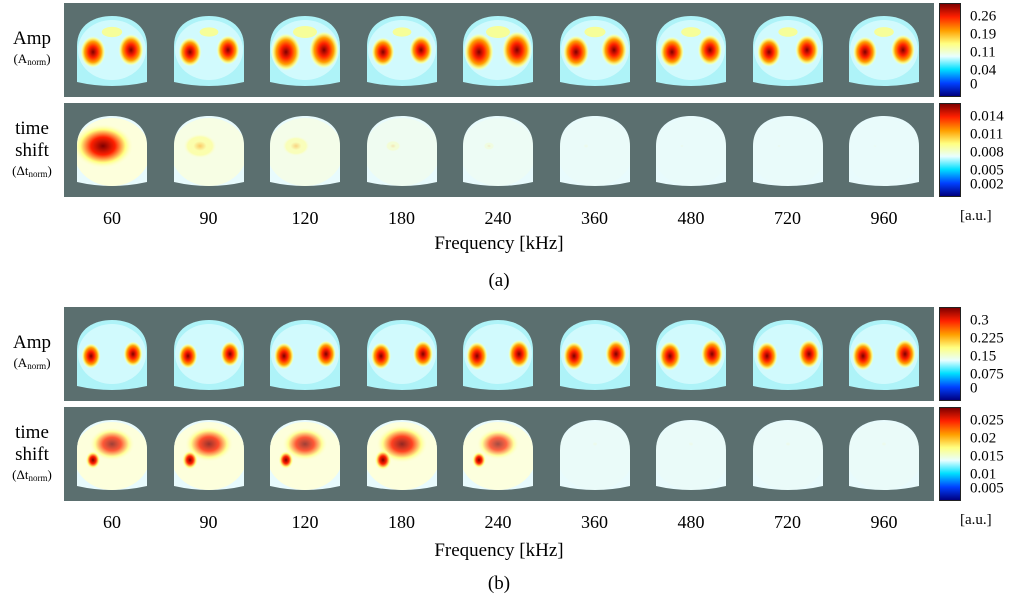 This screenshot has height=597, width=1024. What do you see at coordinates (32, 353) in the screenshot?
I see `amp-row-label-b: Amp (Anorm)` at bounding box center [32, 353].